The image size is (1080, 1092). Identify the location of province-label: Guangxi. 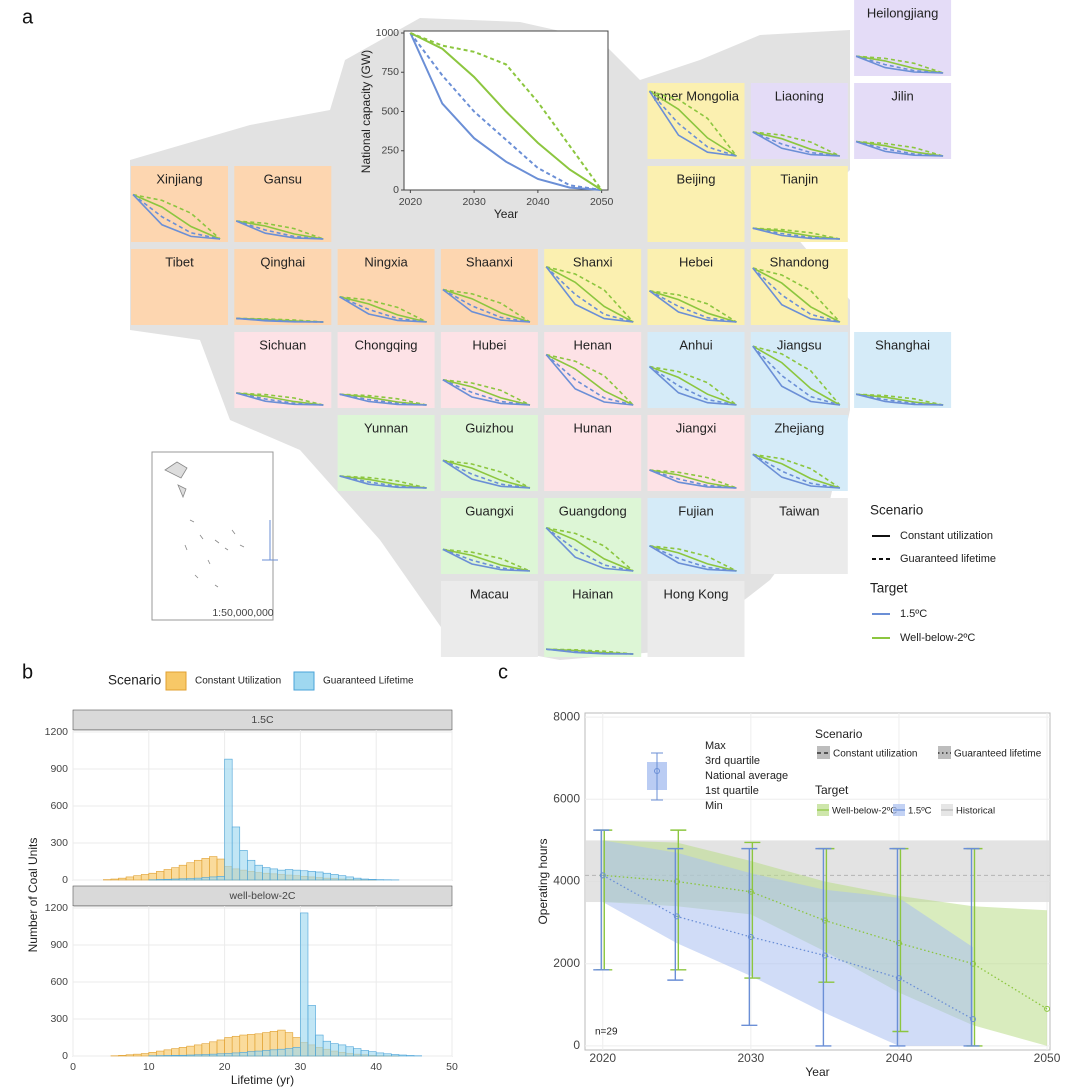
(489, 510).